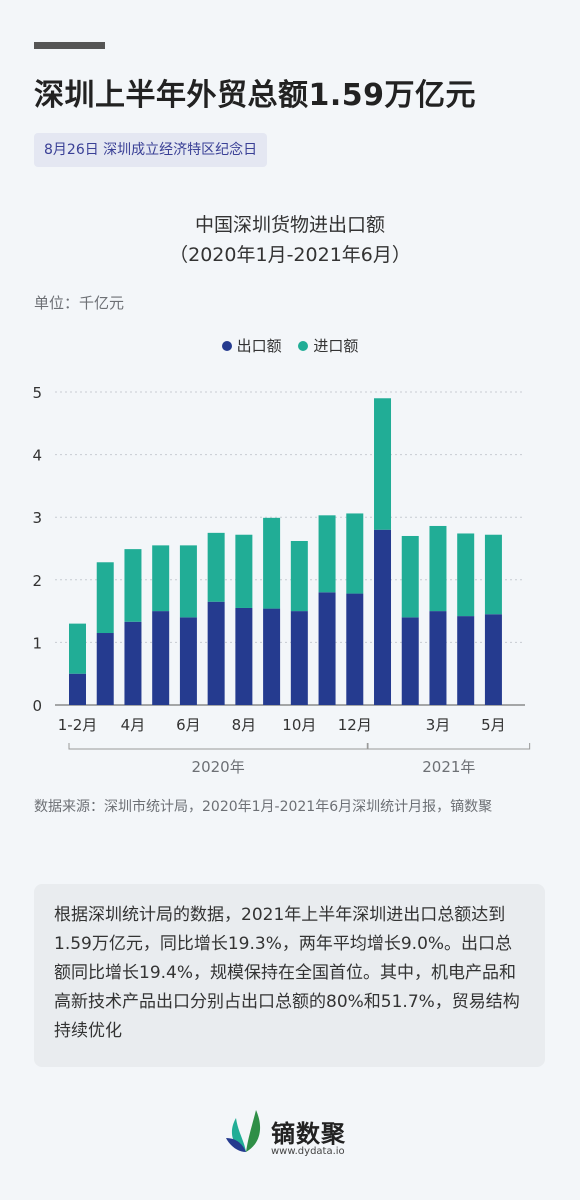  I want to click on legend-item-import: 进口额, so click(328, 345).